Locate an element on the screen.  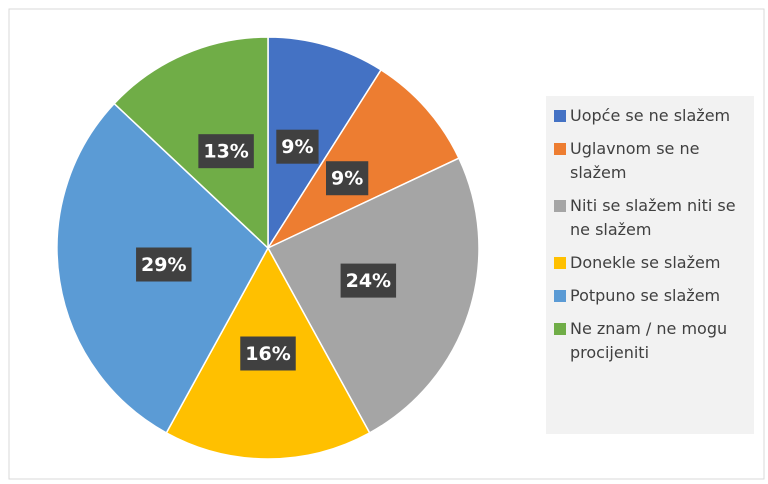
legend-item: Uopće se ne slažem is located at coordinates (654, 116).